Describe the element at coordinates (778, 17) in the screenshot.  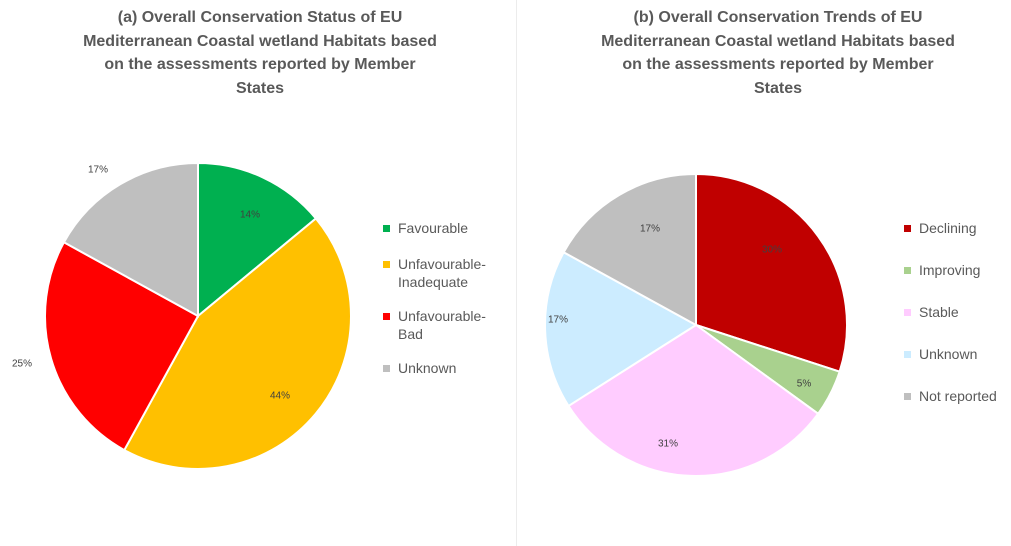
I see `title-line: (b) Overall Conservation Trends of EU` at that location.